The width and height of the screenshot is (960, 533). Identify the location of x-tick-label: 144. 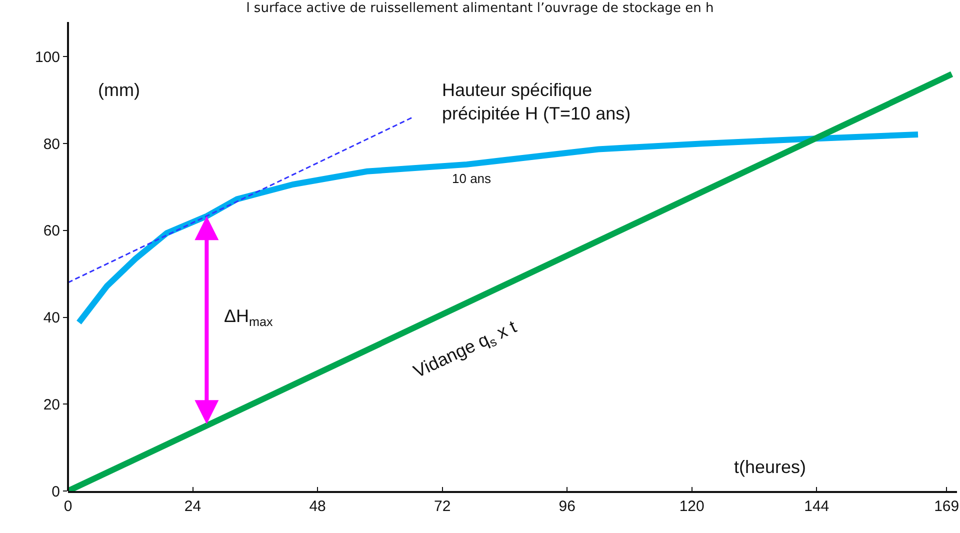
(817, 506).